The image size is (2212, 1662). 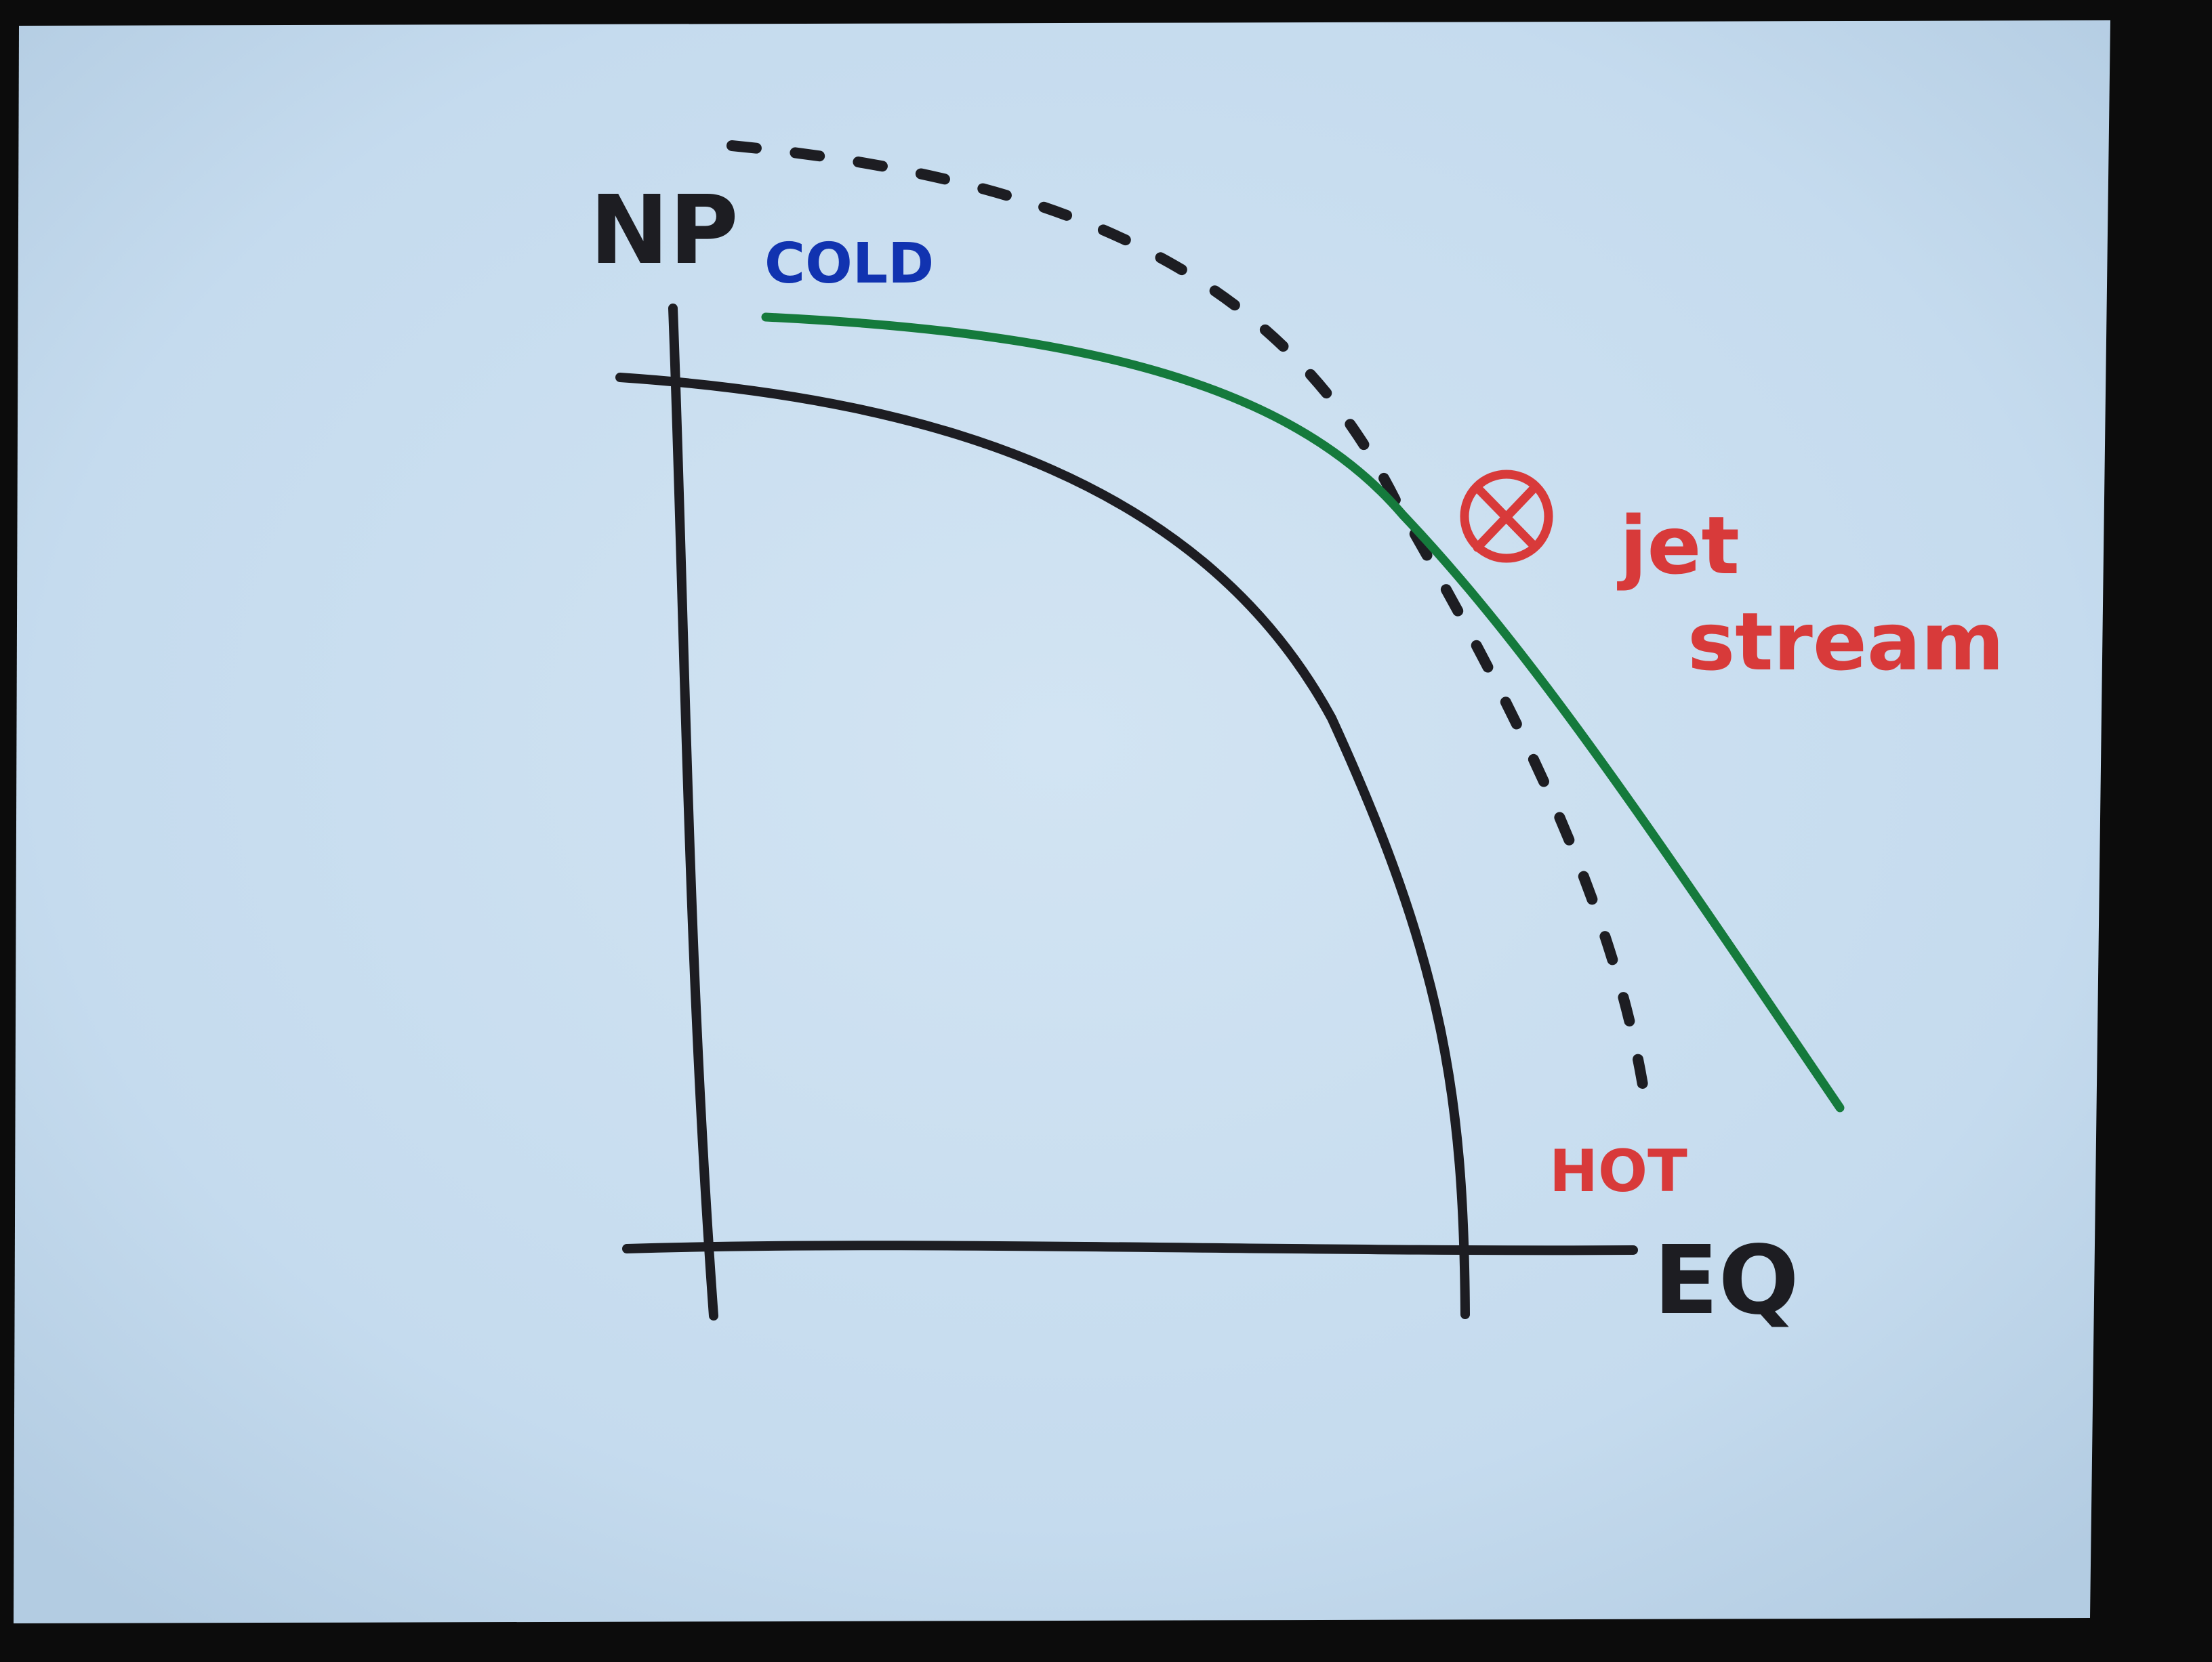 What do you see at coordinates (849, 264) in the screenshot?
I see `cold-label: COLD` at bounding box center [849, 264].